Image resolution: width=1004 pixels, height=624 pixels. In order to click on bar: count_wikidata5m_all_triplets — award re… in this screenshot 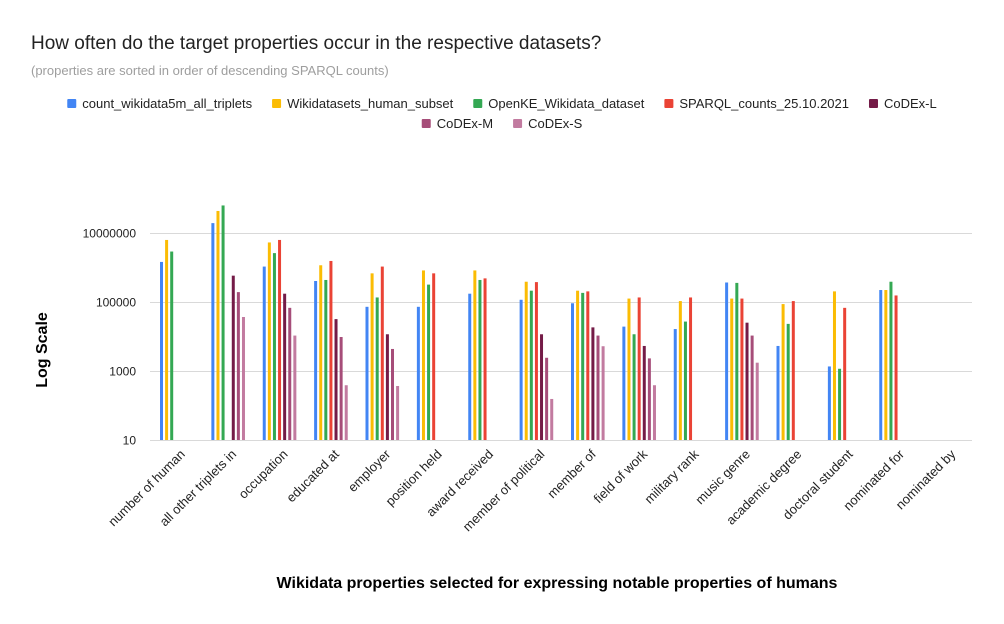, I will do `click(470, 366)`.